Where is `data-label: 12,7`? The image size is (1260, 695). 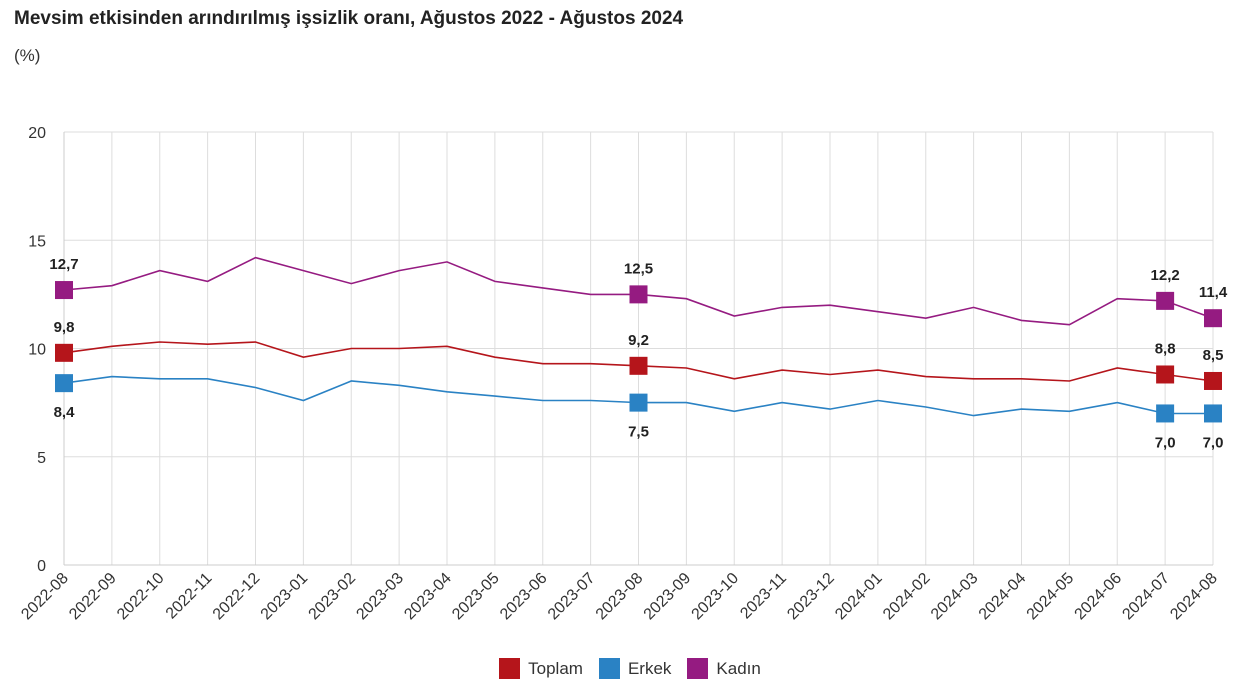
data-label: 12,7 is located at coordinates (63, 264).